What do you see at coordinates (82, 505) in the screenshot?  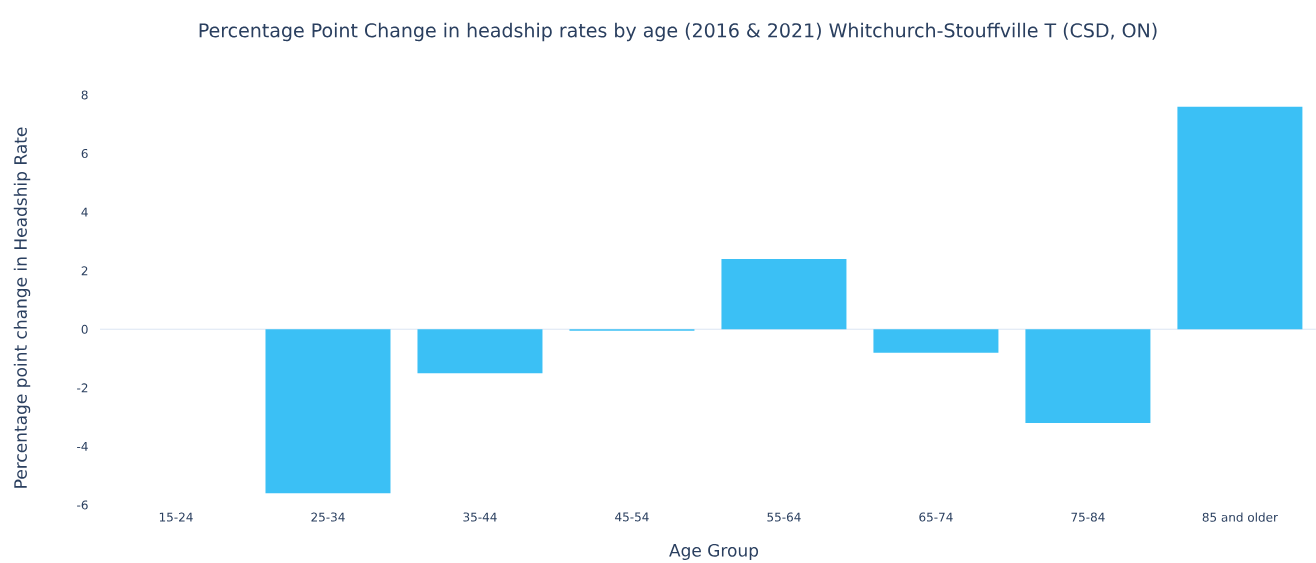 I see `y-tick-label: -6` at bounding box center [82, 505].